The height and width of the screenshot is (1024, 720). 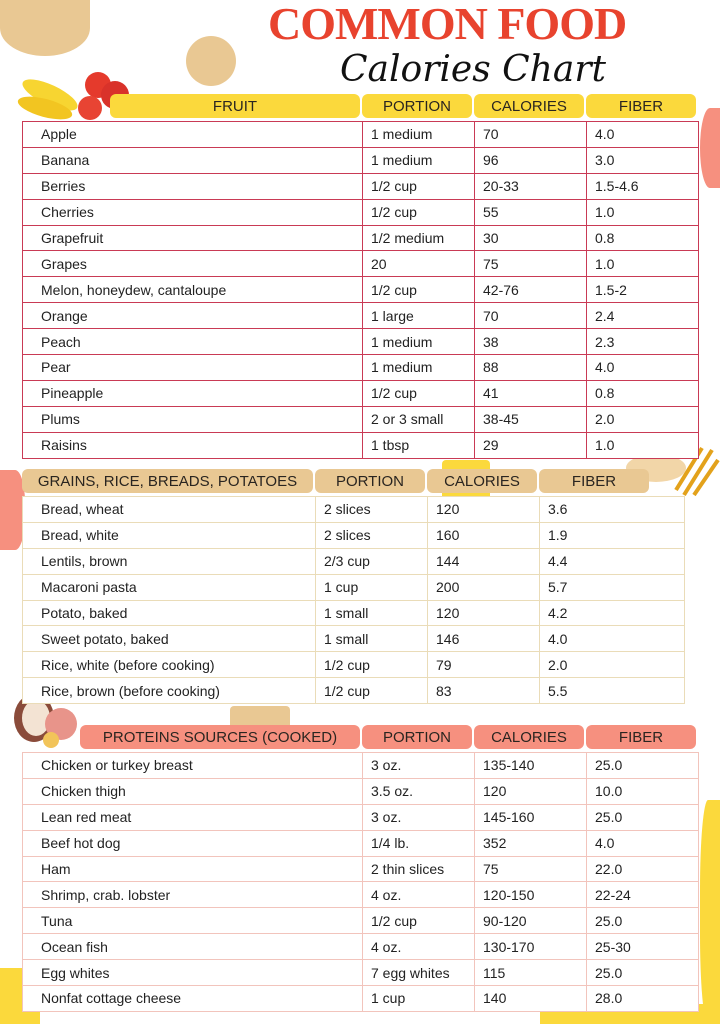 I want to click on fiber-cell: 10.0, so click(x=642, y=791).